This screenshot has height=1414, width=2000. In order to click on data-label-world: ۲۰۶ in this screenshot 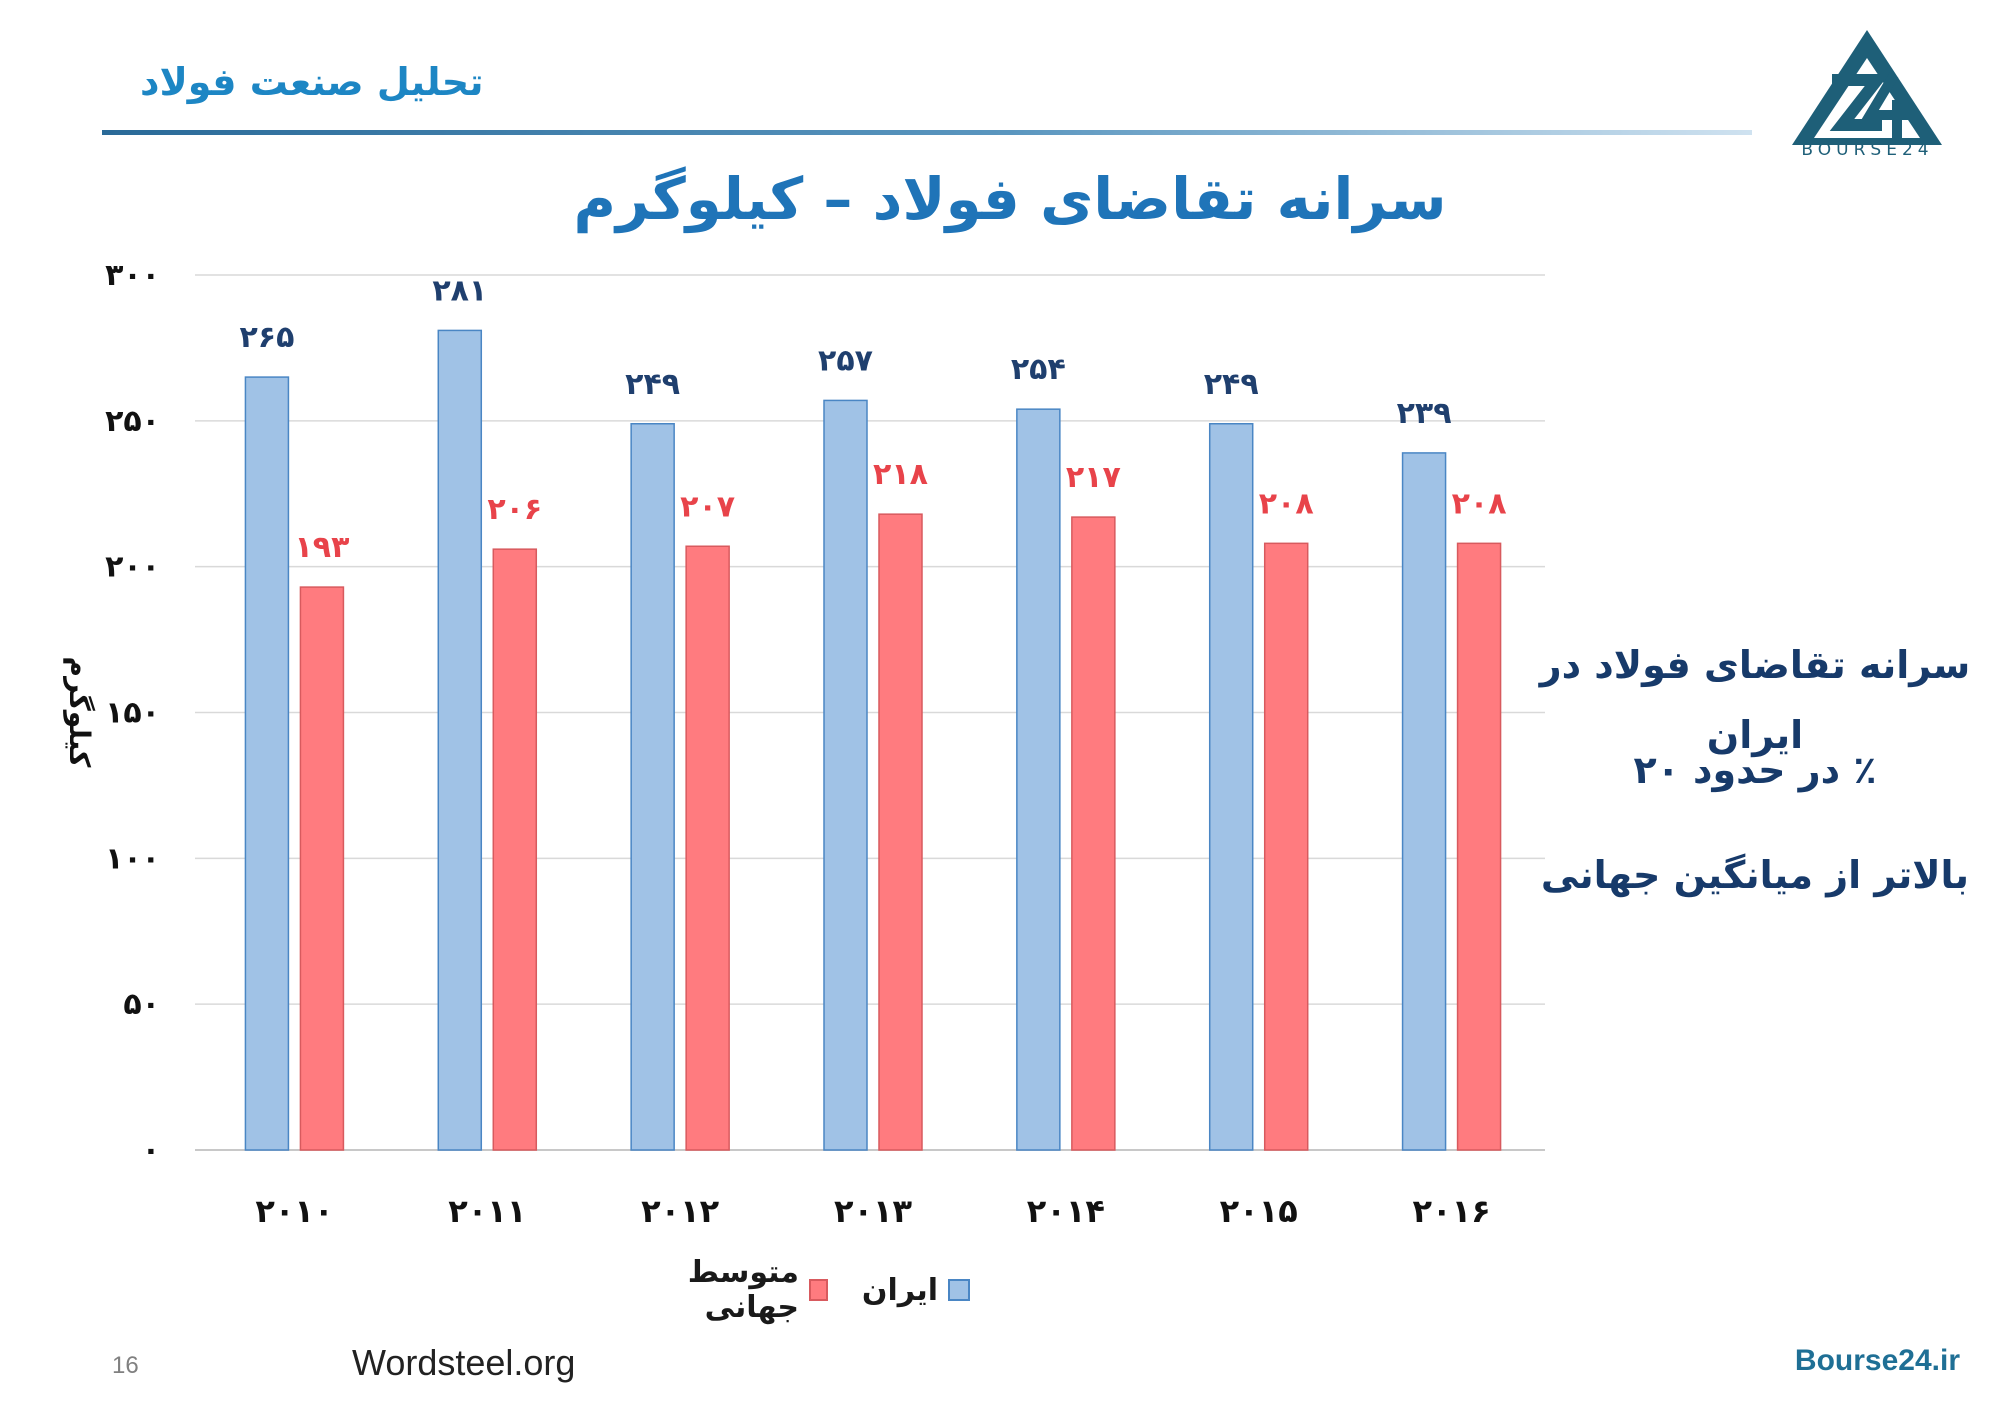, I will do `click(514, 509)`.